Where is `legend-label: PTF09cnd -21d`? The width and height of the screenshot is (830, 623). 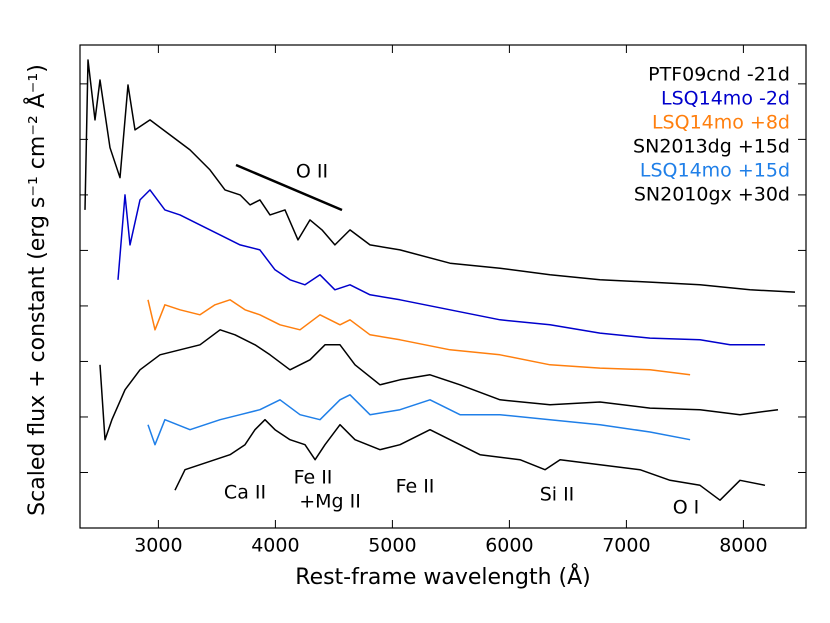
legend-label: PTF09cnd -21d is located at coordinates (719, 75).